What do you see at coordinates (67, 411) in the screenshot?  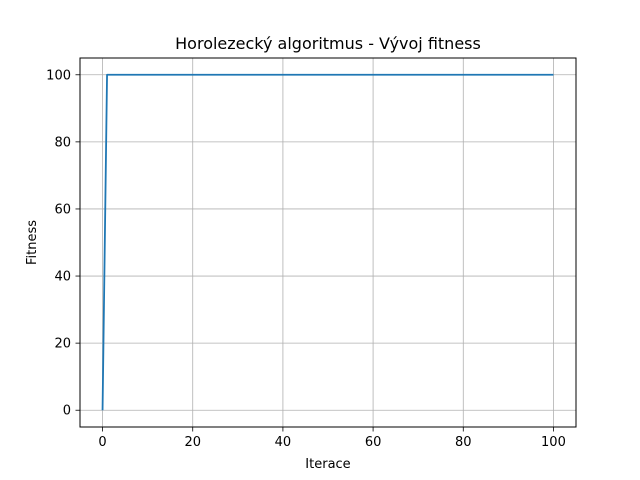 I see `y-tick-label: 0` at bounding box center [67, 411].